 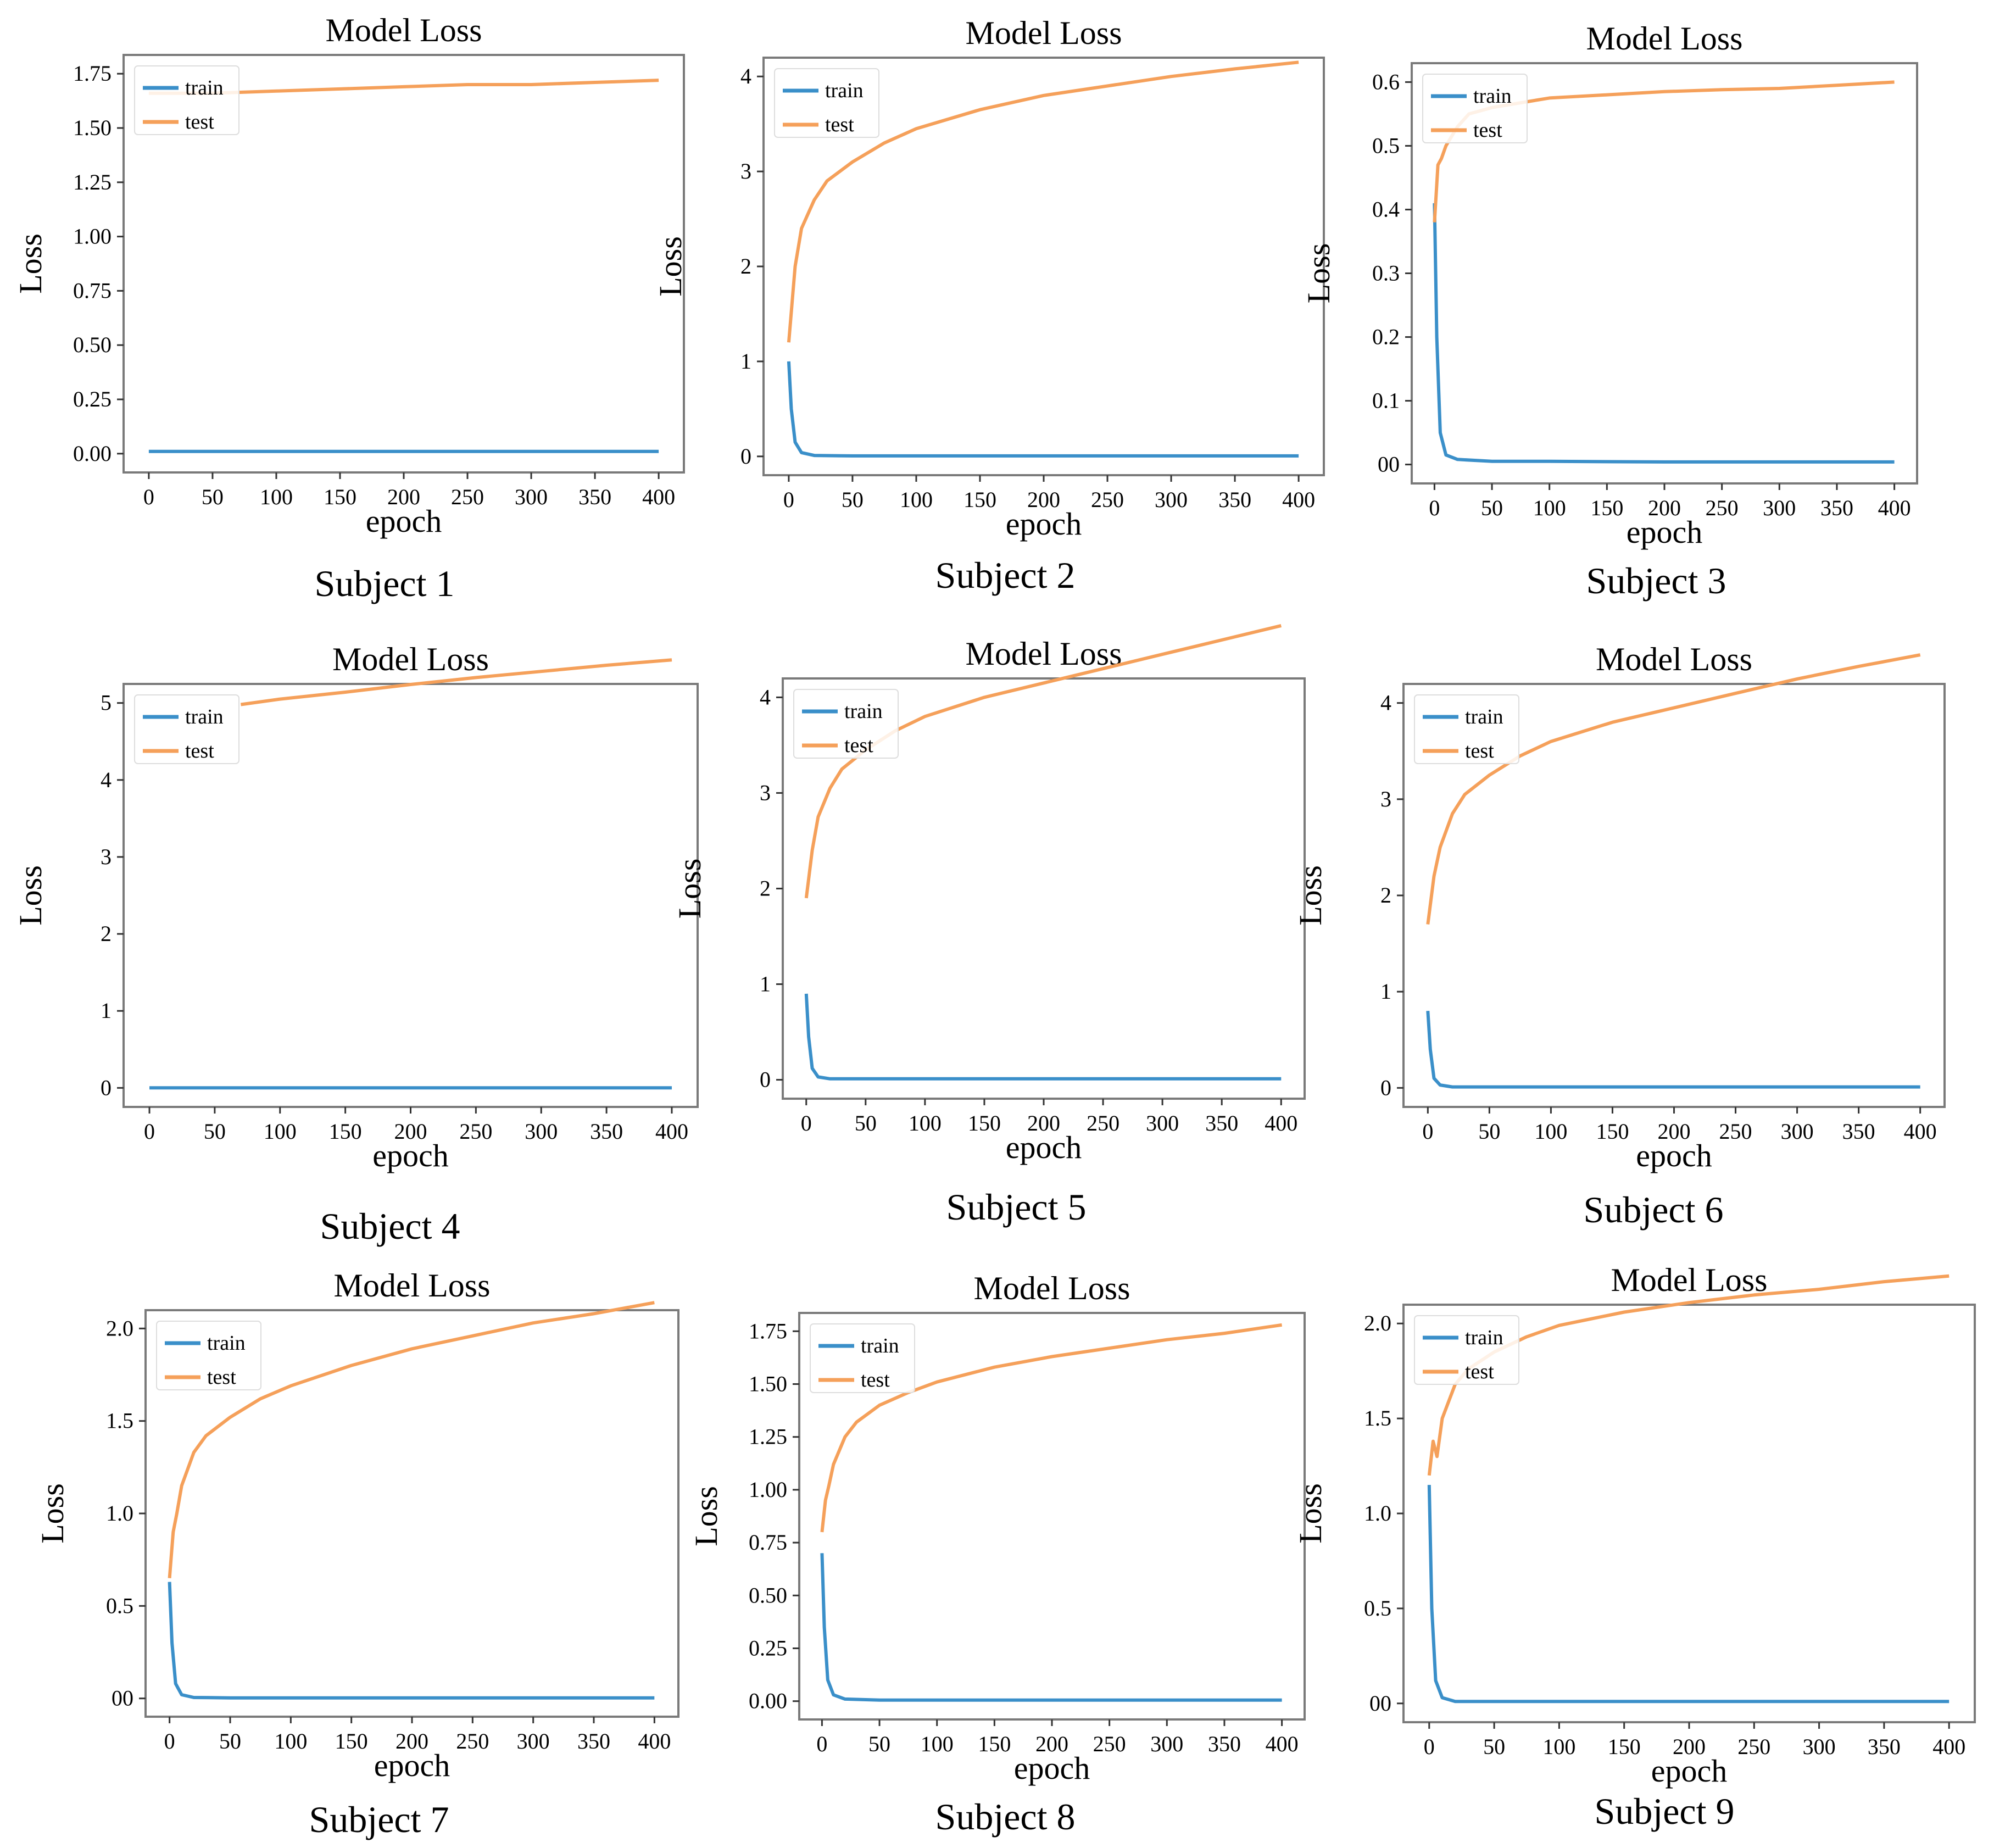 What do you see at coordinates (1005, 1817) in the screenshot?
I see `subject-caption: Subject 8` at bounding box center [1005, 1817].